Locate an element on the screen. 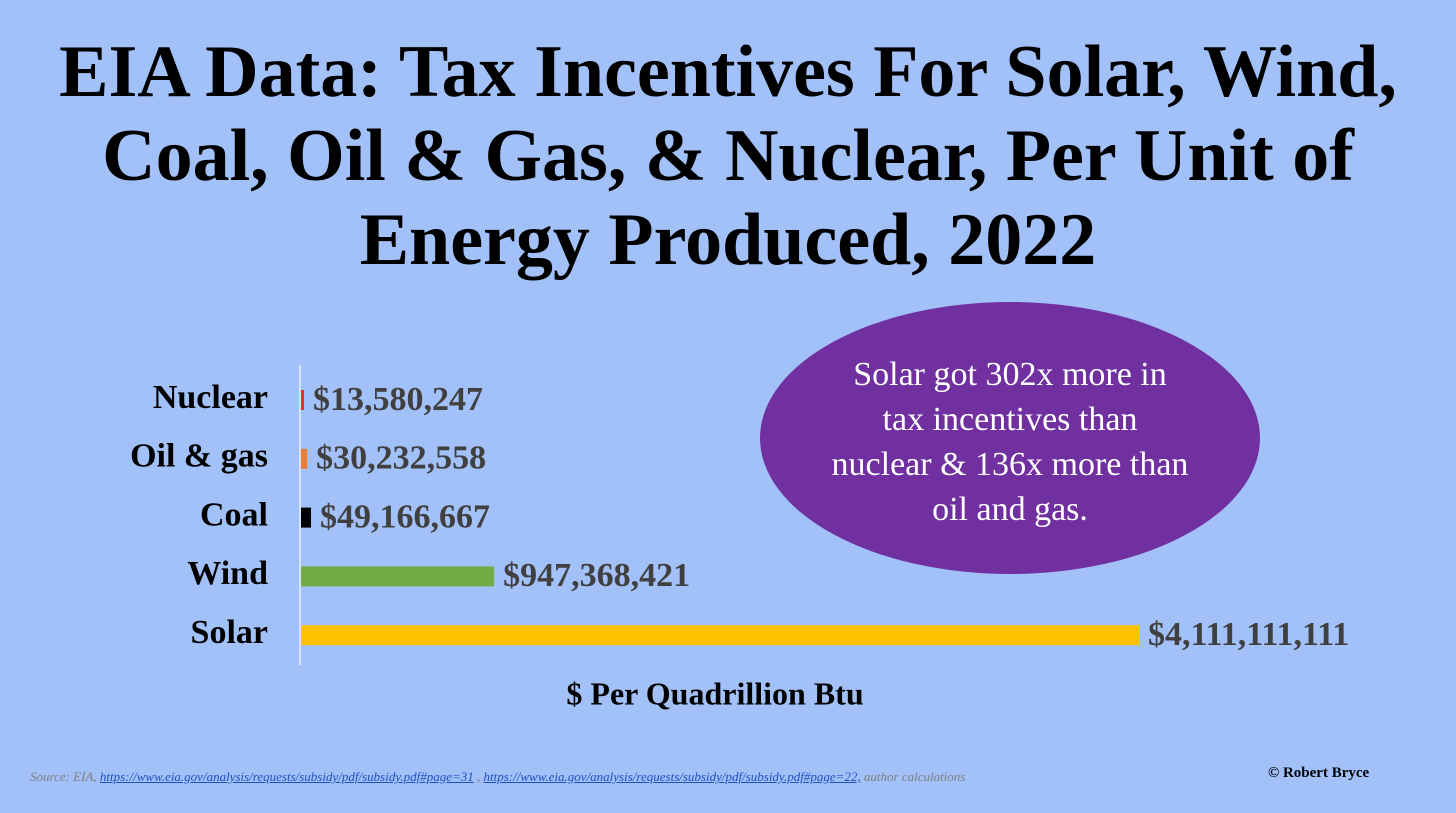  credit: © Robert Bryce is located at coordinates (1319, 773).